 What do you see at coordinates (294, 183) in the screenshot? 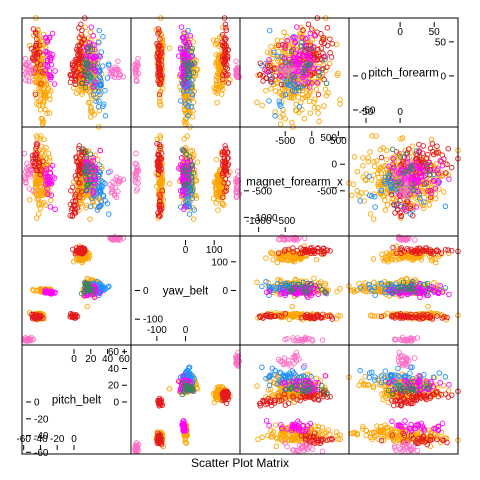
I see `variable-name: magnet_forearm_x` at bounding box center [294, 183].